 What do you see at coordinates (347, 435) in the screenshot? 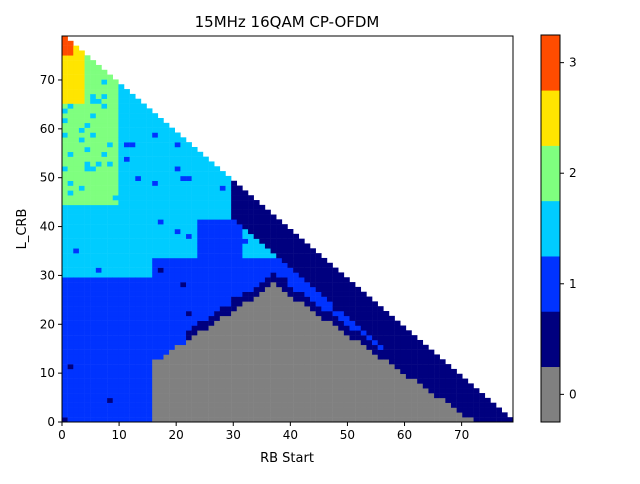
I see `x-tick-label: 50` at bounding box center [347, 435].